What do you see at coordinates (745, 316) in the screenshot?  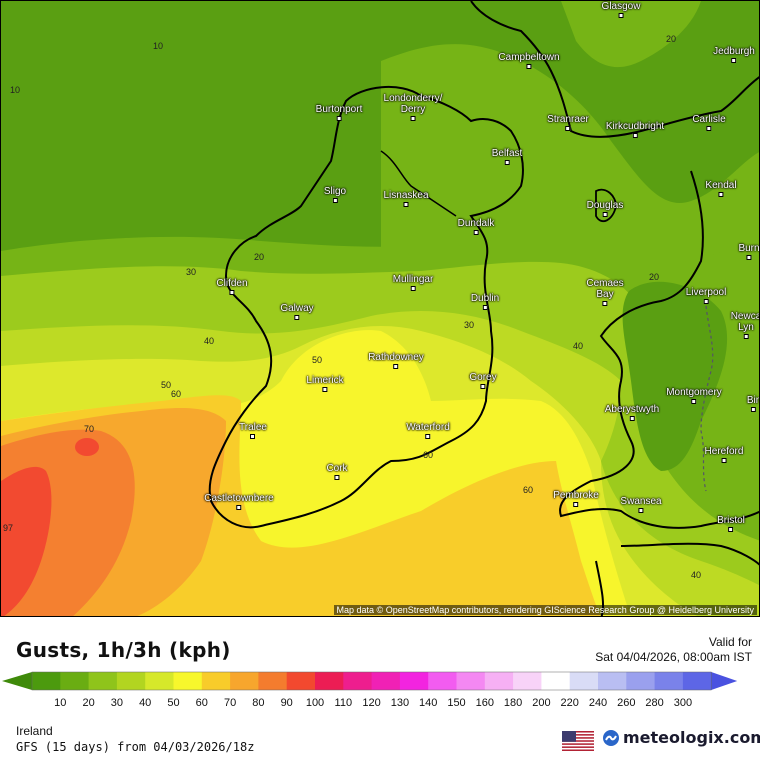 I see `city-name: Newca` at bounding box center [745, 316].